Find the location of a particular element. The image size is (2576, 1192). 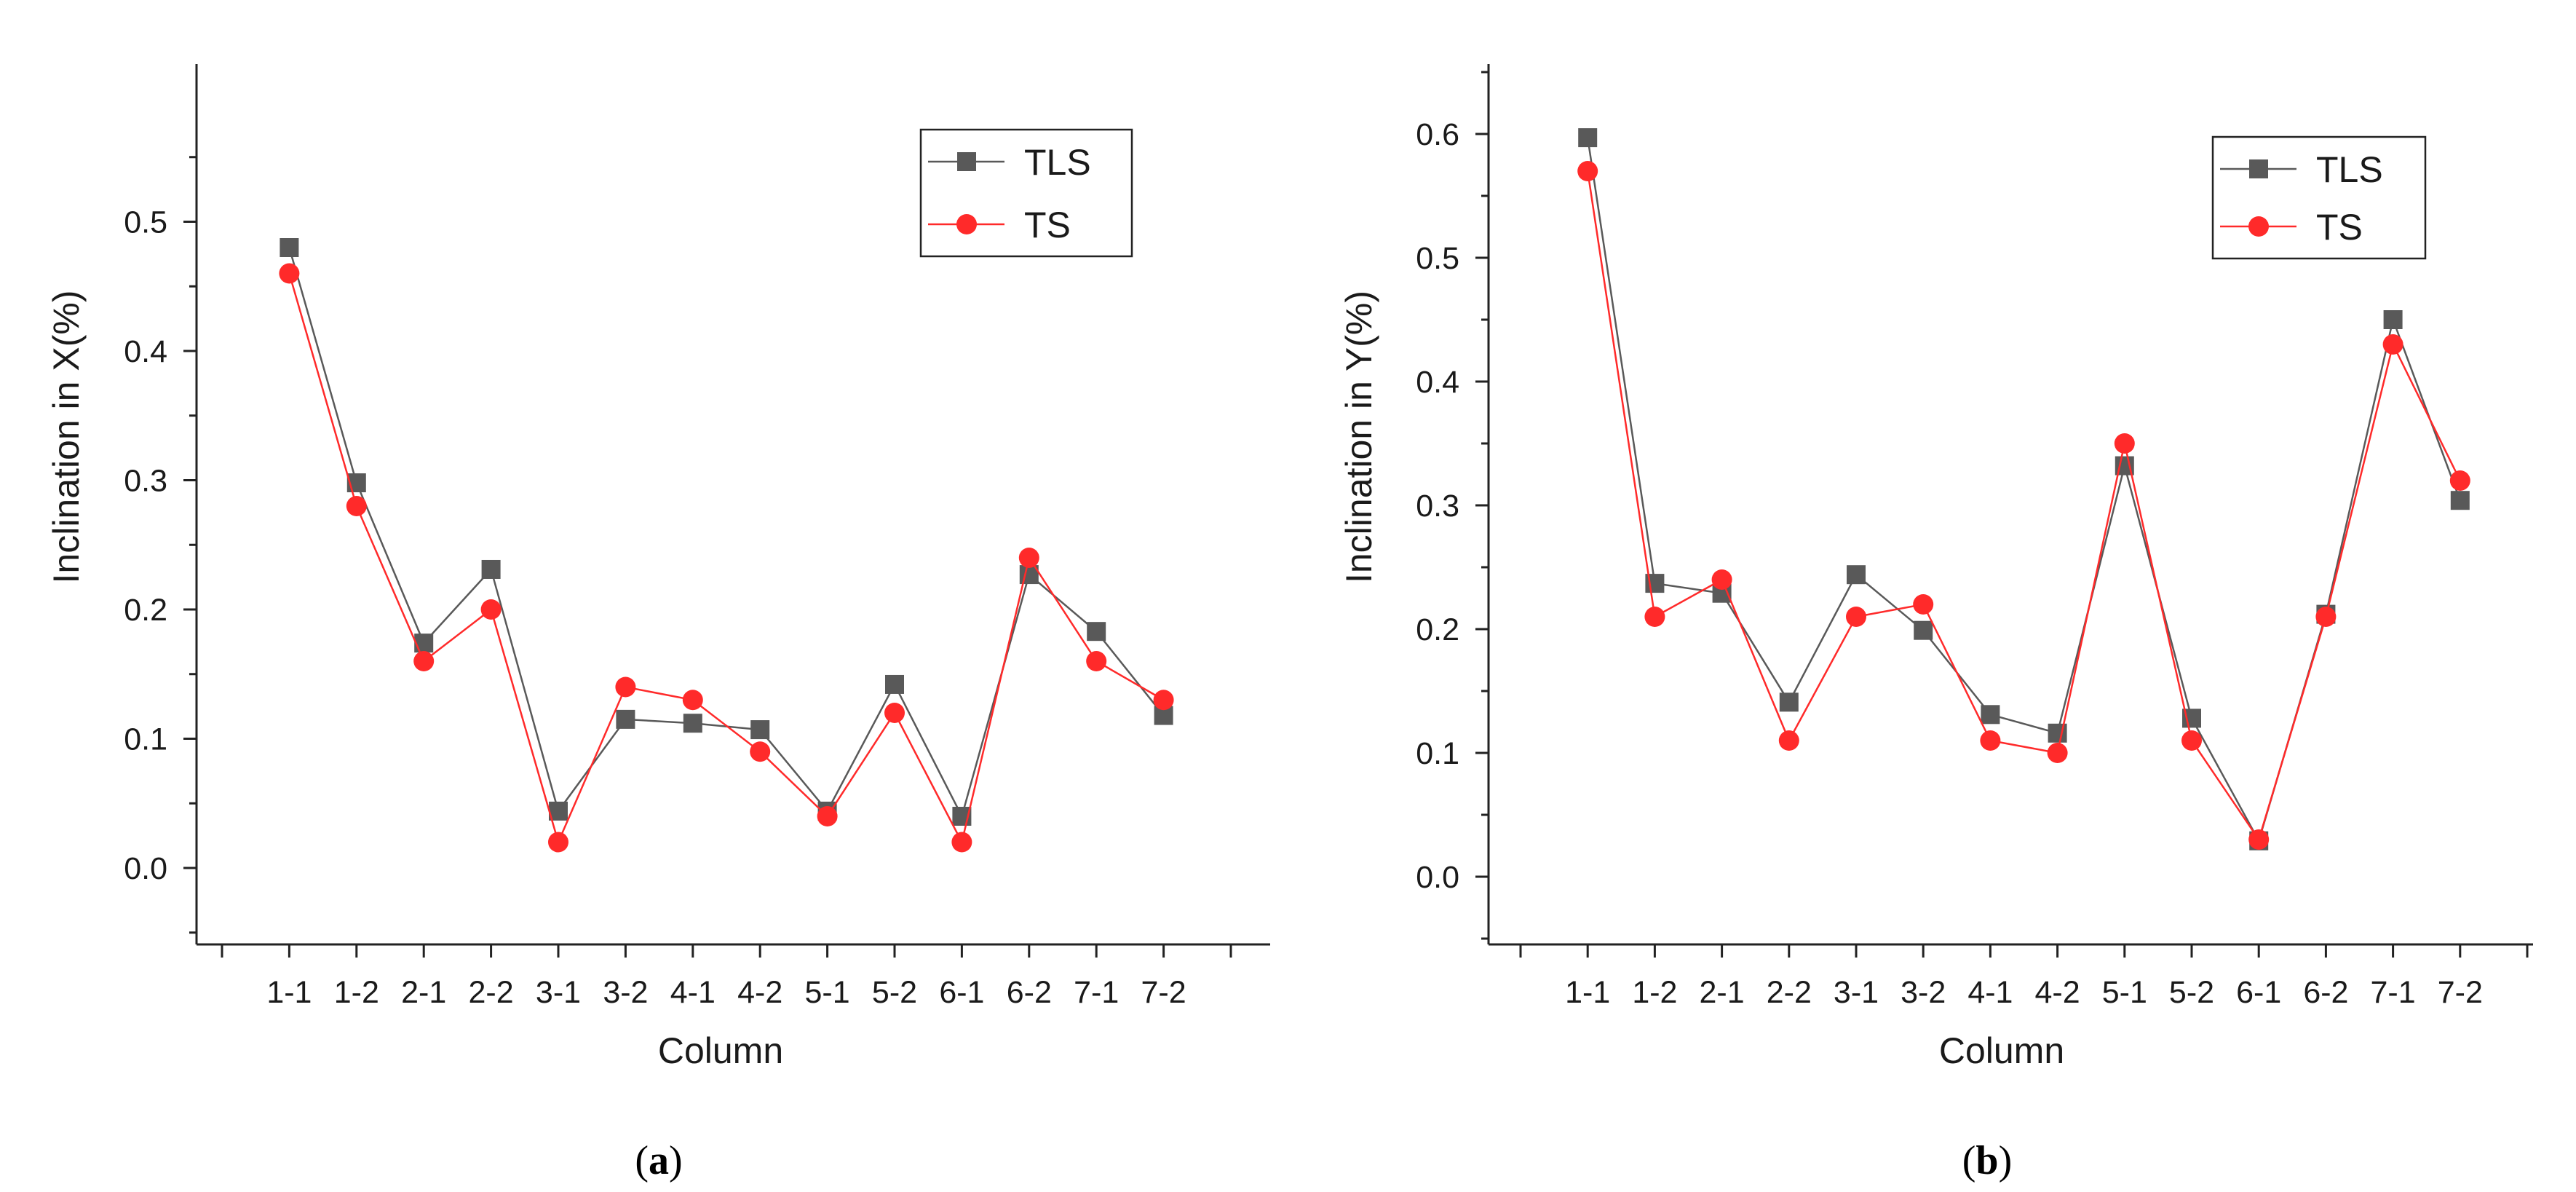

y-axis-title: Inclination in Y(%) is located at coordinates (1359, 437).